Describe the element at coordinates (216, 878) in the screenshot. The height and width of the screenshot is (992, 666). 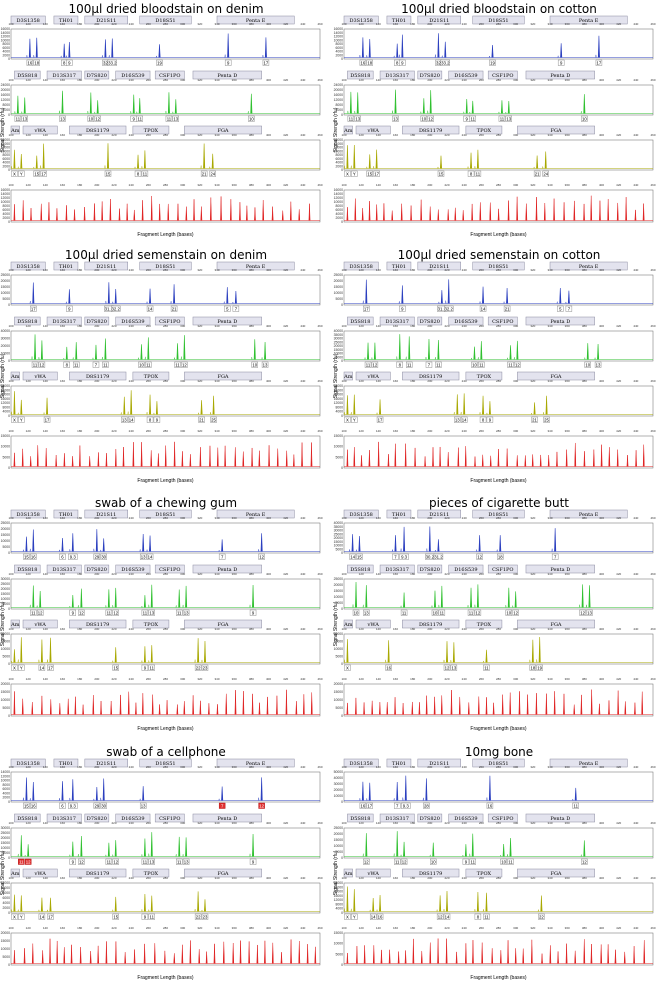
I see `x-tick-label: 340` at that location.